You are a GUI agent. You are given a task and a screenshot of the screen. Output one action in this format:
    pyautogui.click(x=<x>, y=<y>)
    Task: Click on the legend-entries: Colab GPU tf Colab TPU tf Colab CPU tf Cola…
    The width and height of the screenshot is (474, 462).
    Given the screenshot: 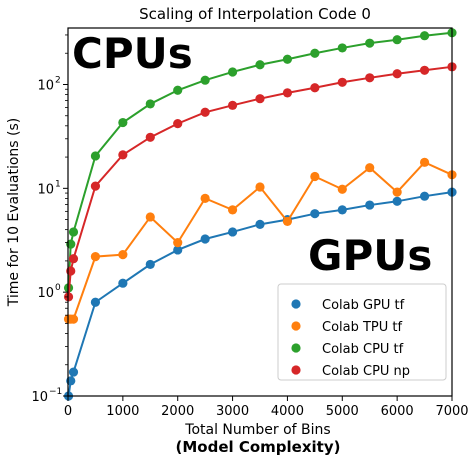 What is the action you would take?
    pyautogui.click(x=350, y=338)
    